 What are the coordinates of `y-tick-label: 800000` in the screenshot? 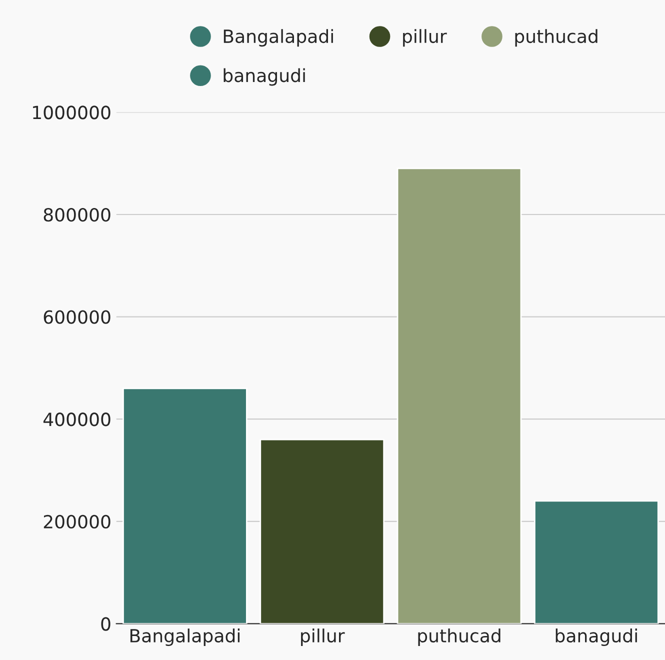 It's located at (77, 215).